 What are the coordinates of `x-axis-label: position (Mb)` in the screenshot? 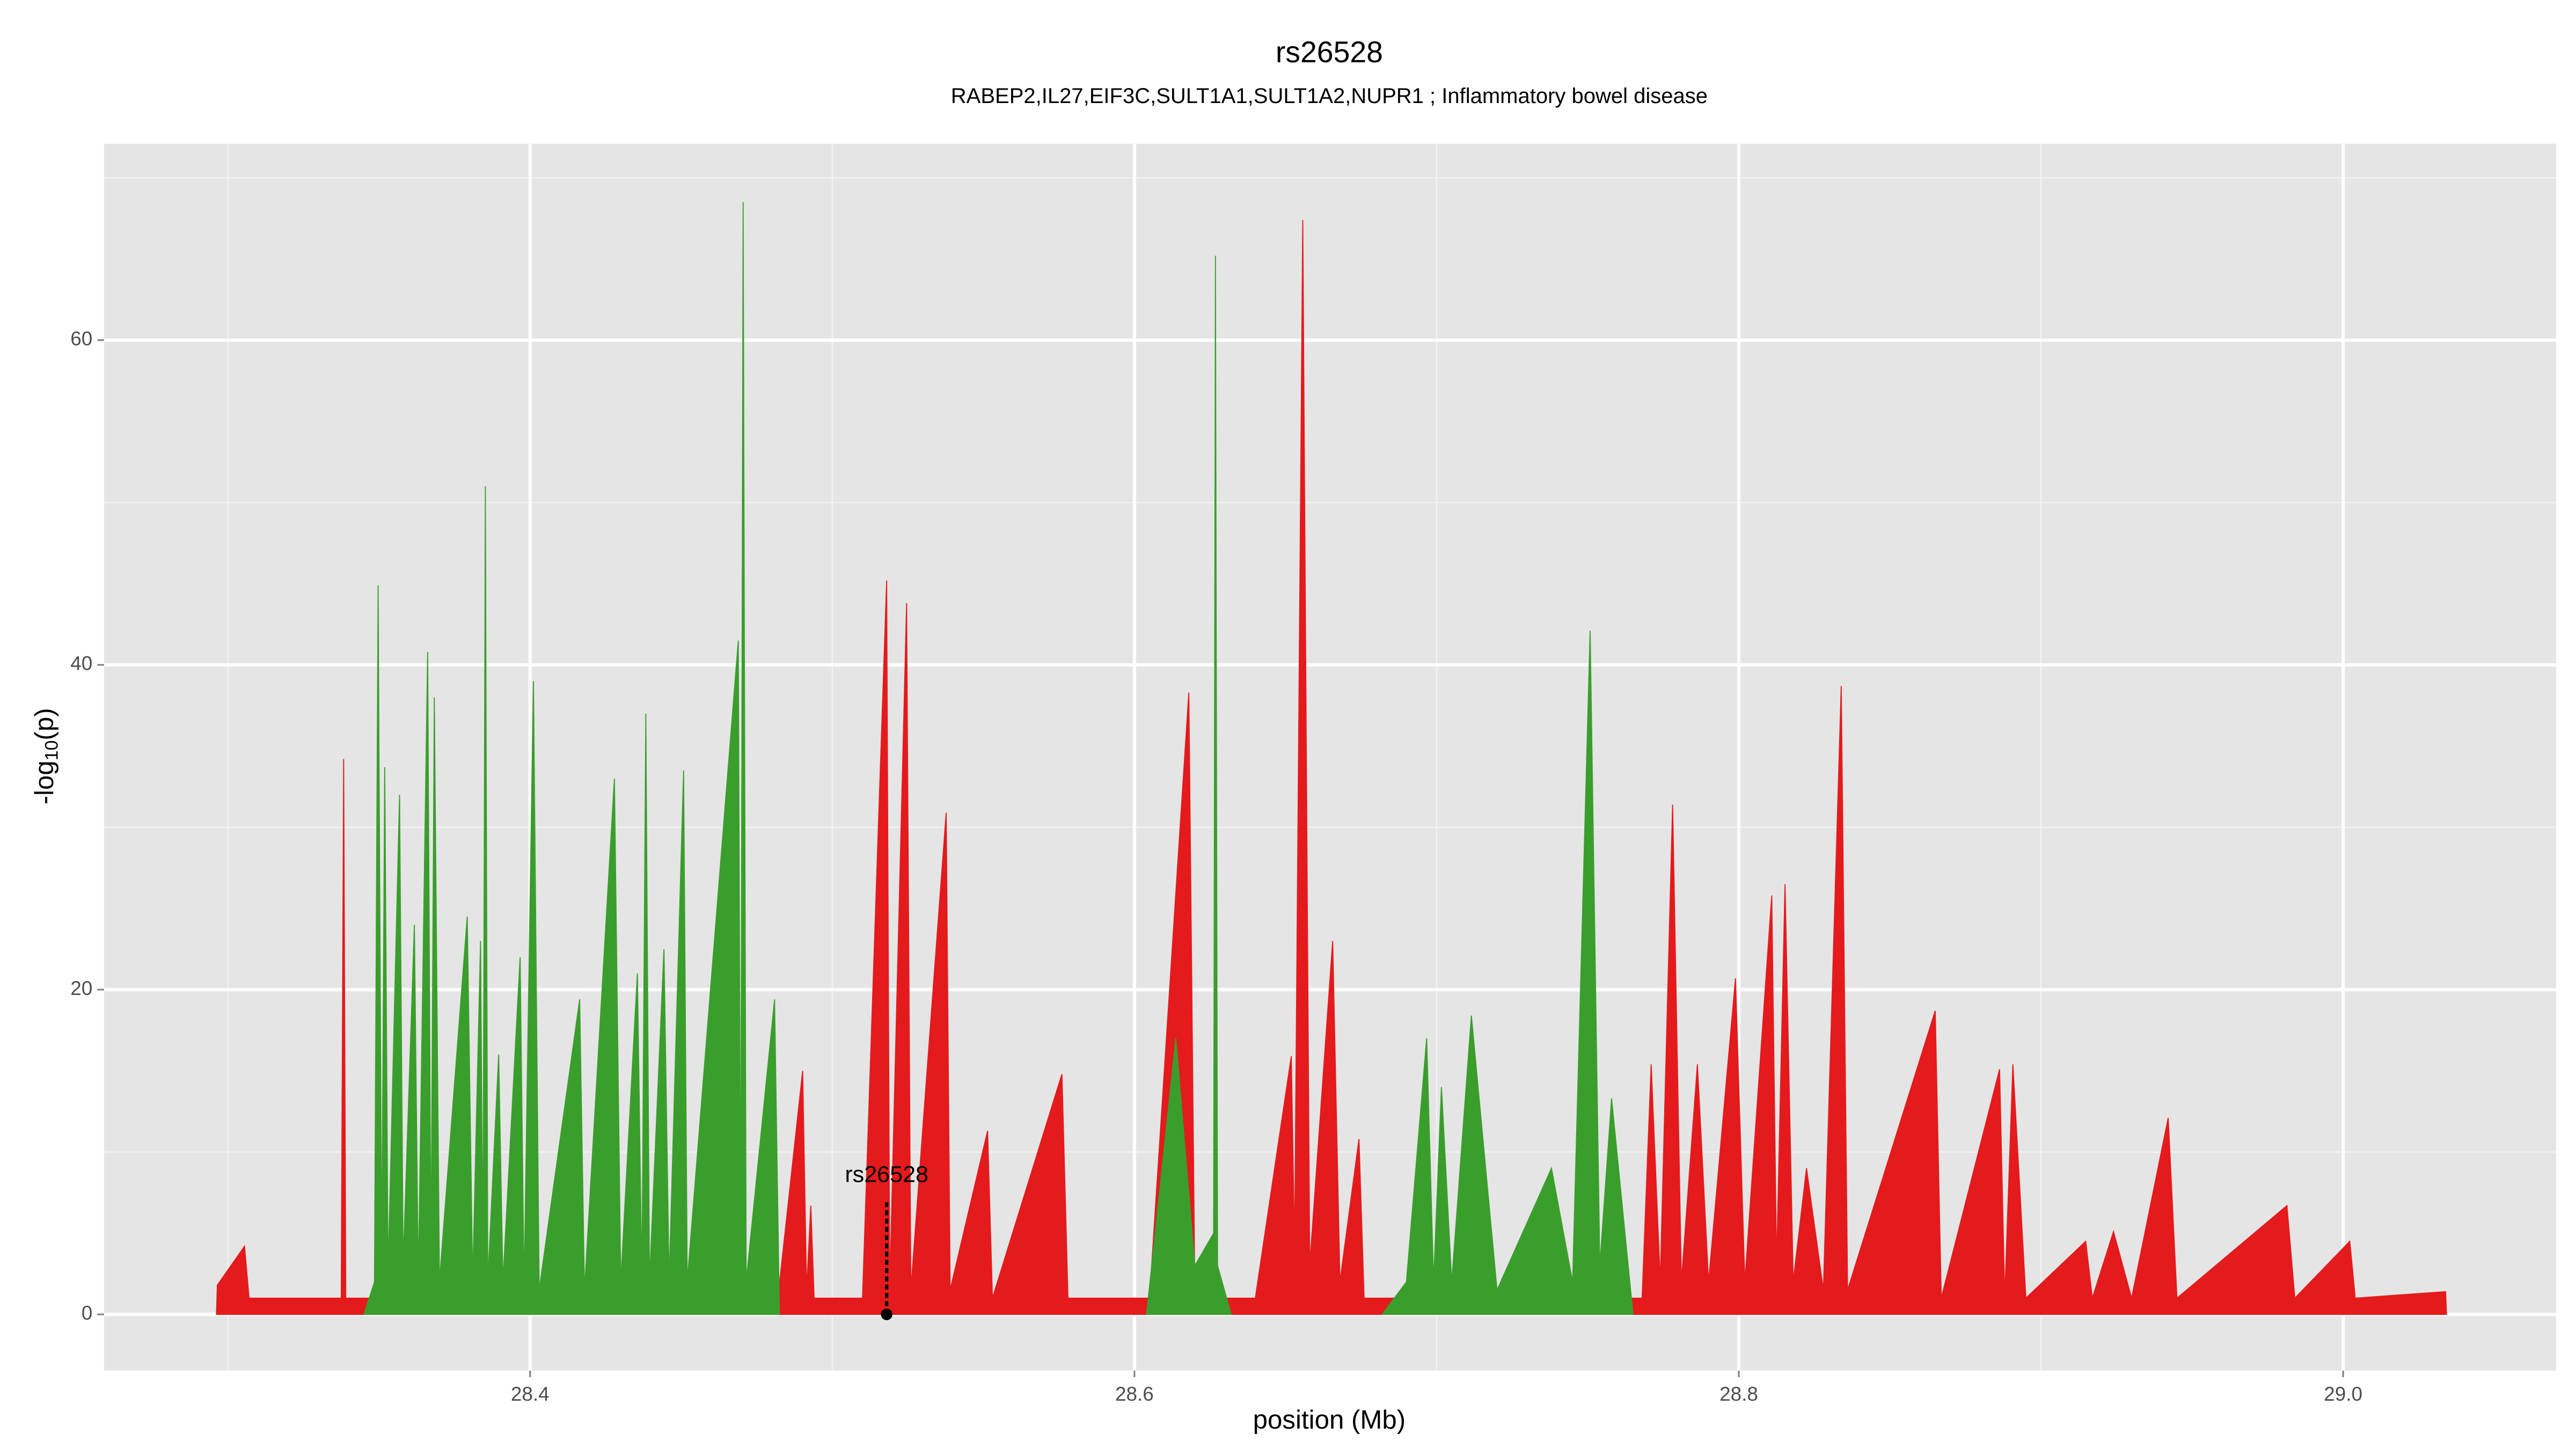 It's located at (1329, 1420).